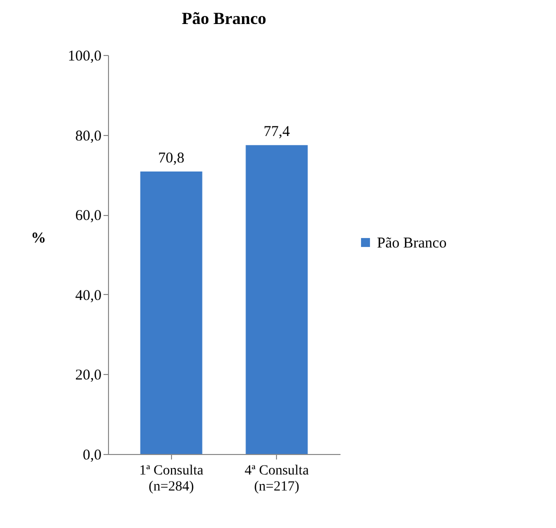 The width and height of the screenshot is (556, 528). Describe the element at coordinates (171, 479) in the screenshot. I see `x-tick-label: 1ª Consulta (n=284)` at that location.